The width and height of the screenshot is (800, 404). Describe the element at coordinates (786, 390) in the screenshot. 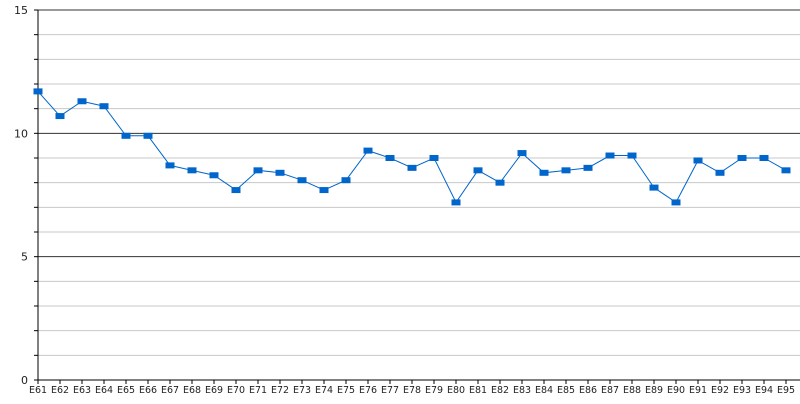

I see `x-tick-label: E95` at that location.